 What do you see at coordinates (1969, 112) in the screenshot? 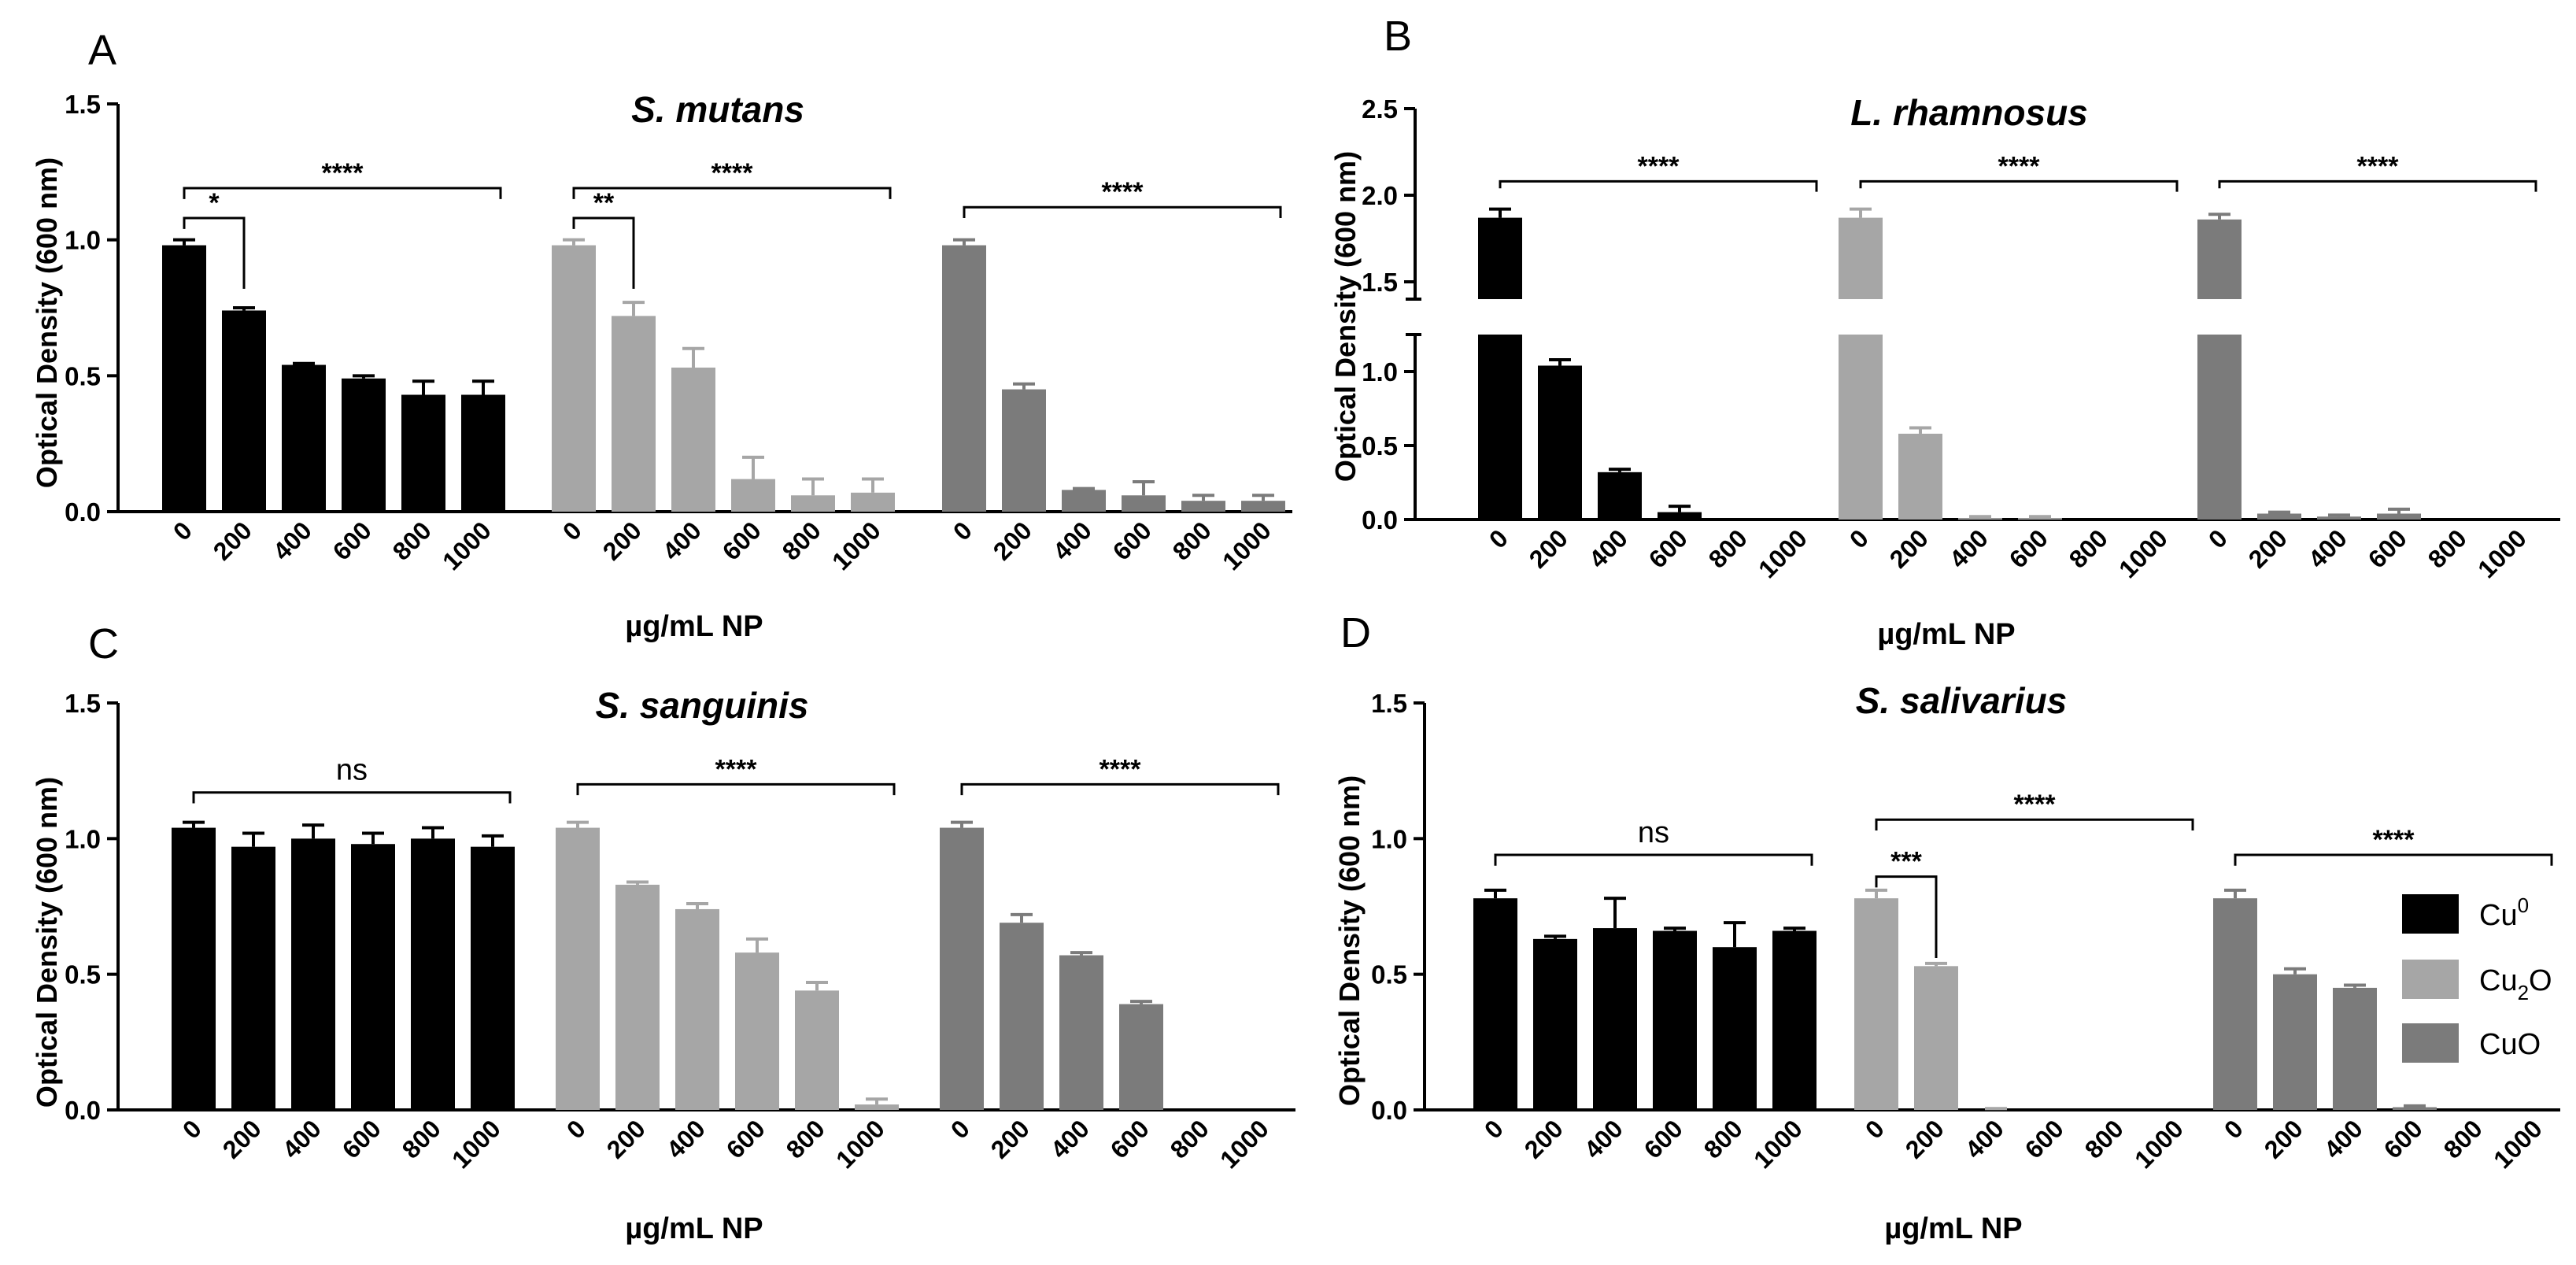
I see `panel-b-title: L. rhamnosus` at bounding box center [1969, 112].